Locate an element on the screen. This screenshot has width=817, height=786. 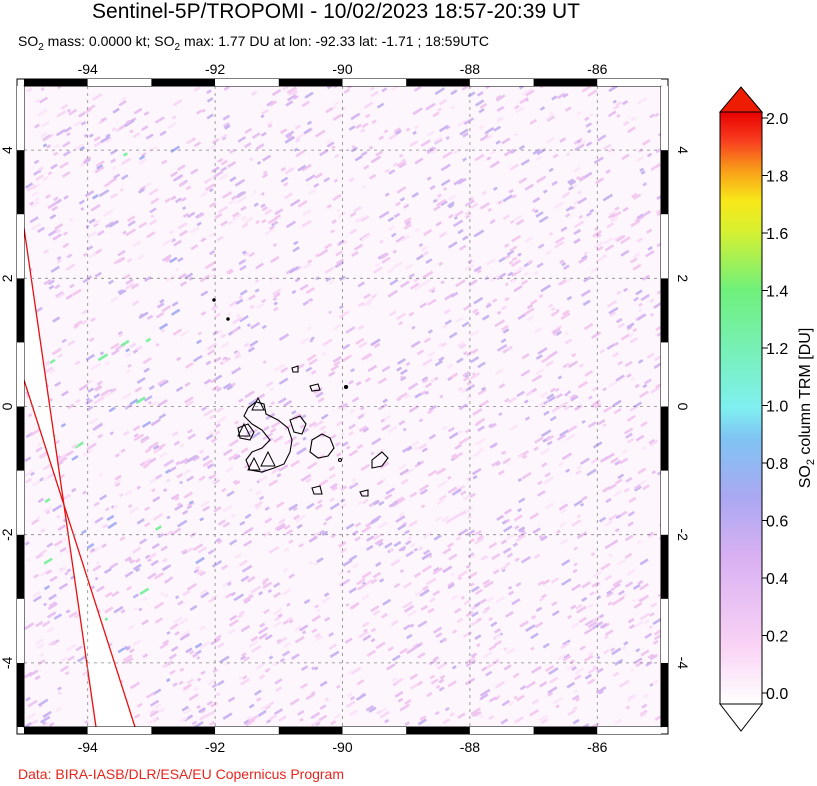
swath-edge-line-left is located at coordinates (60, 477).